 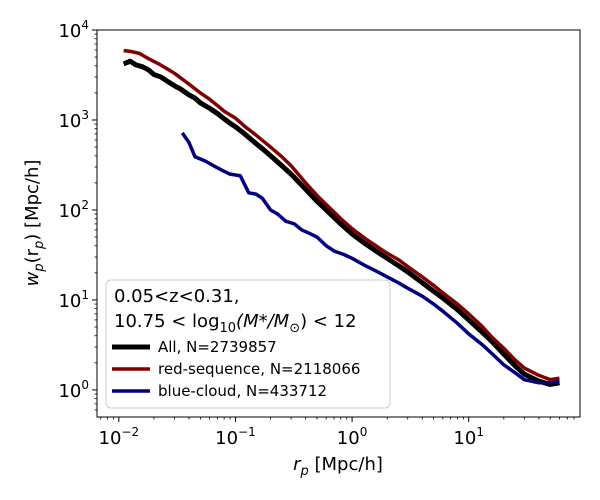 What do you see at coordinates (73, 390) in the screenshot?
I see `y-tick-label: 10⁰` at bounding box center [73, 390].